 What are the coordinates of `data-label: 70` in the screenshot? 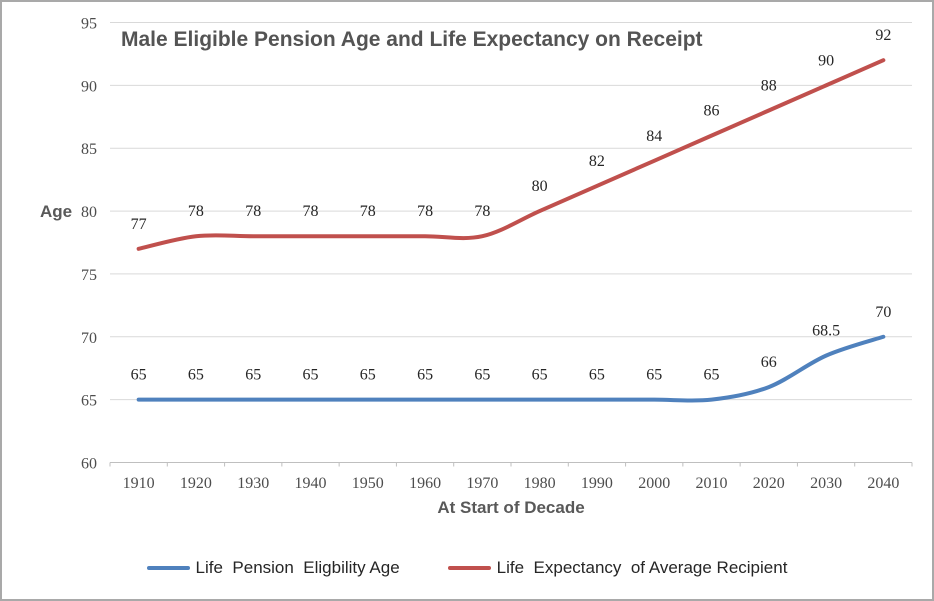 It's located at (883, 312).